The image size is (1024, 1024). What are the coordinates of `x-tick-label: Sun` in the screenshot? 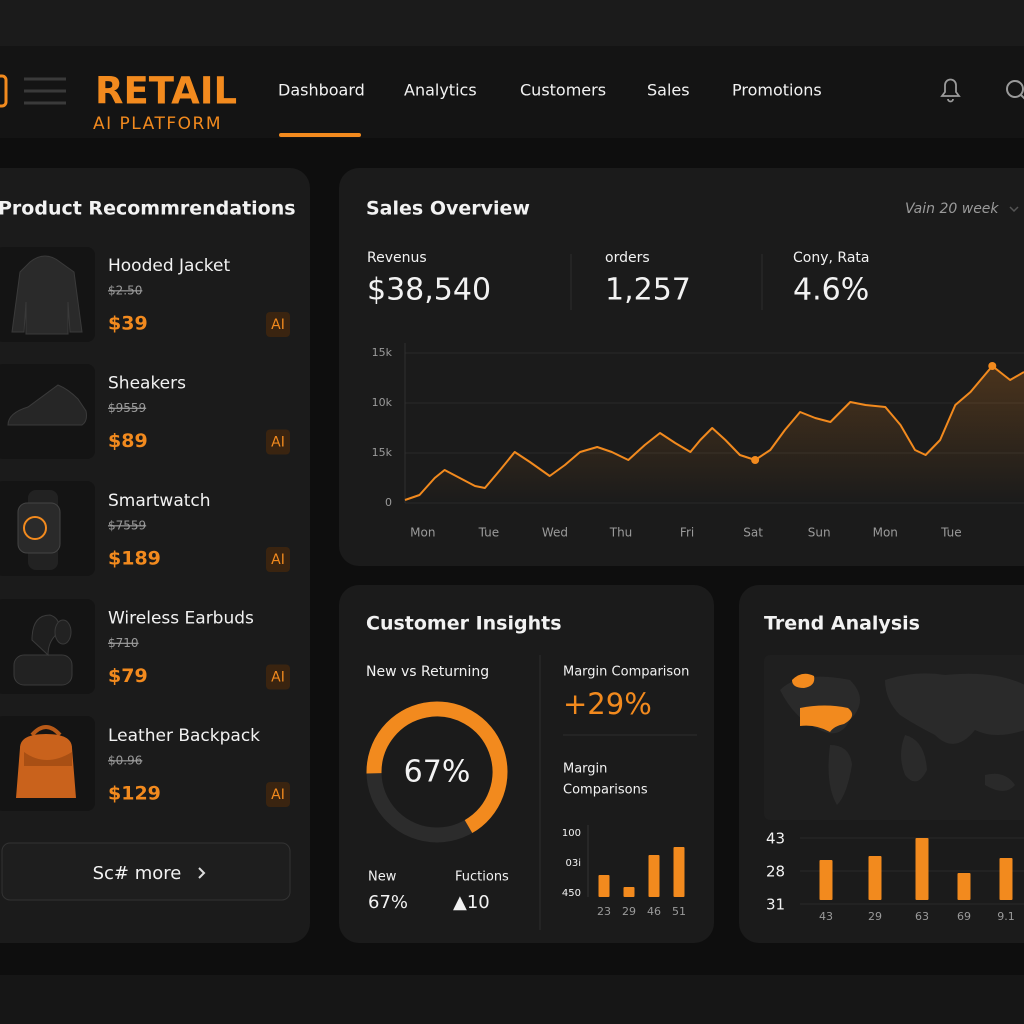 It's located at (819, 533).